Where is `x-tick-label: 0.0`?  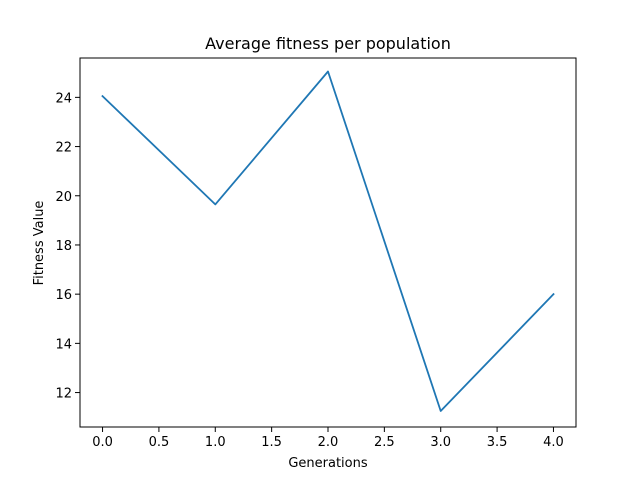
x-tick-label: 0.0 is located at coordinates (102, 442).